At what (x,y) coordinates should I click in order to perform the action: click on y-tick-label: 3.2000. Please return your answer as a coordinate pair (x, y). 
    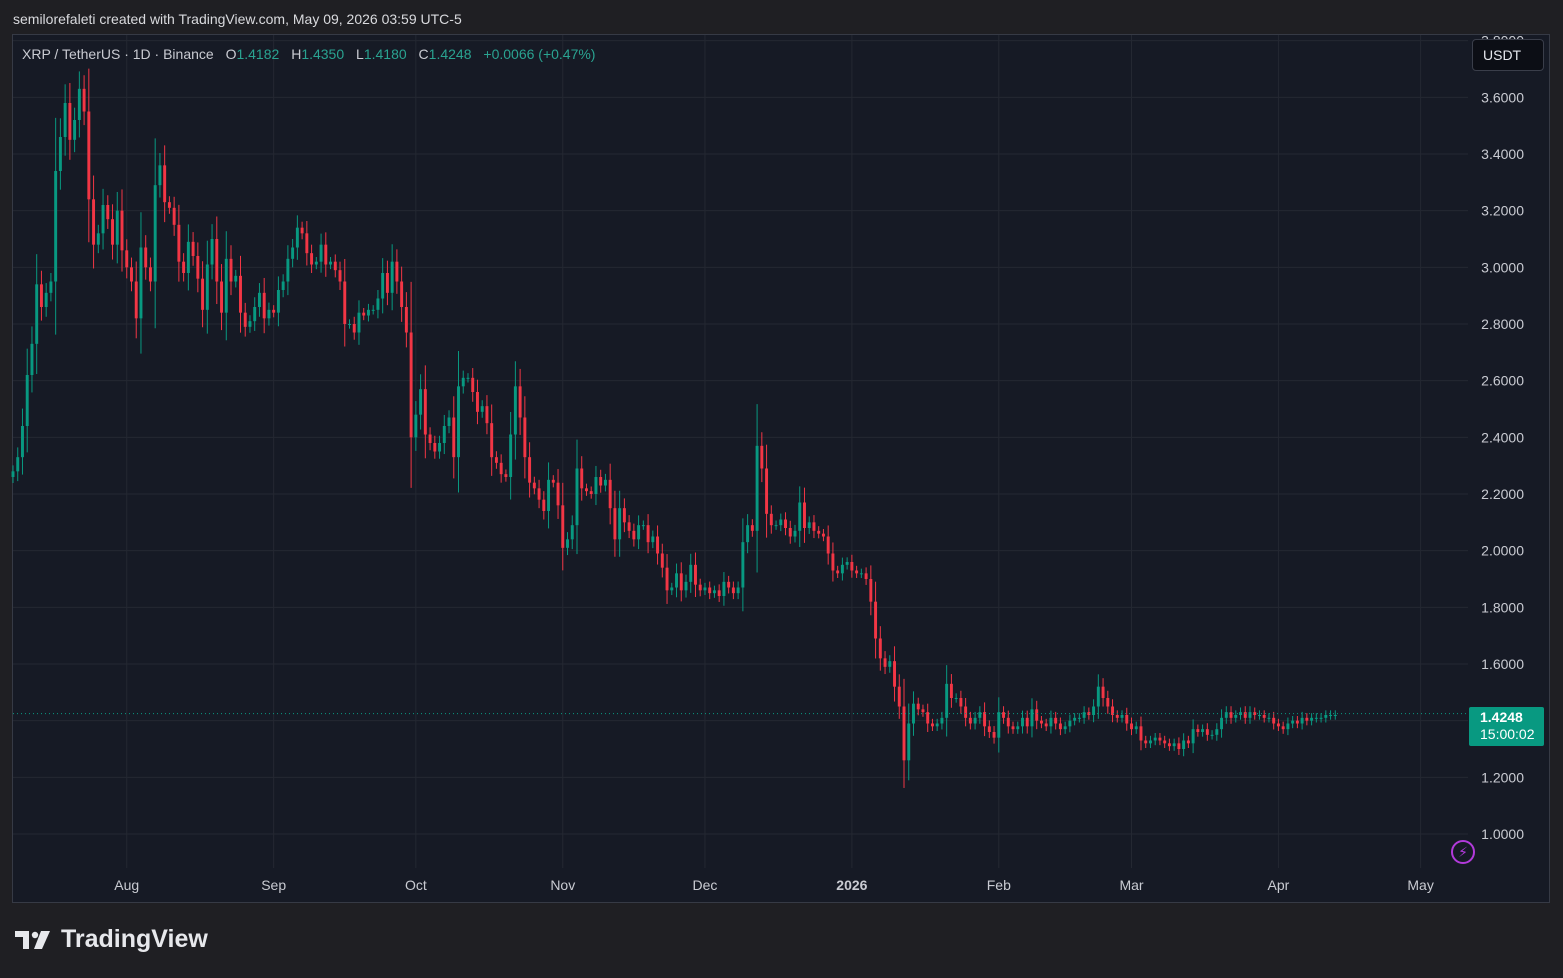
    Looking at the image, I should click on (1502, 211).